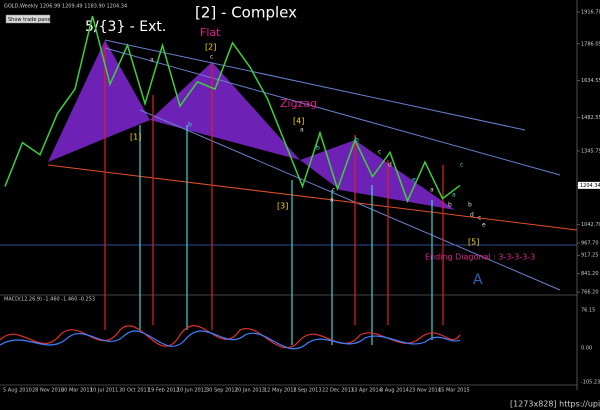  What do you see at coordinates (298, 103) in the screenshot?
I see `wave-label: Zigzag` at bounding box center [298, 103].